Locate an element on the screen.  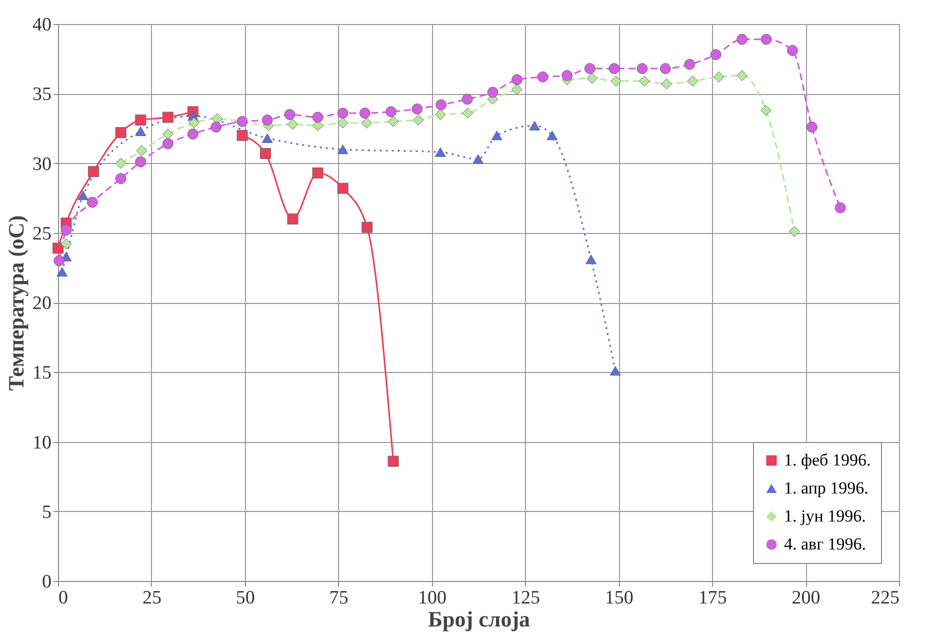
x-tick-label: 25 is located at coordinates (152, 598).